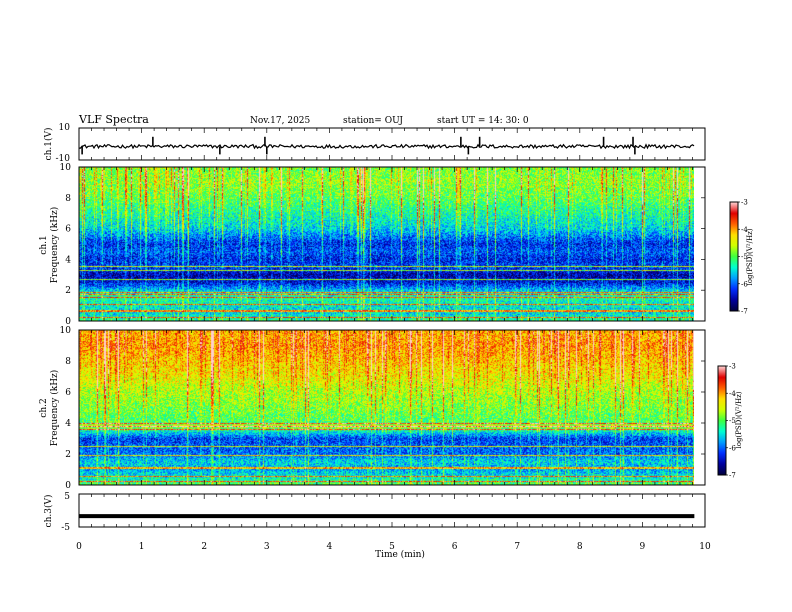  Describe the element at coordinates (142, 547) in the screenshot. I see `x-tick-label: 1` at that location.